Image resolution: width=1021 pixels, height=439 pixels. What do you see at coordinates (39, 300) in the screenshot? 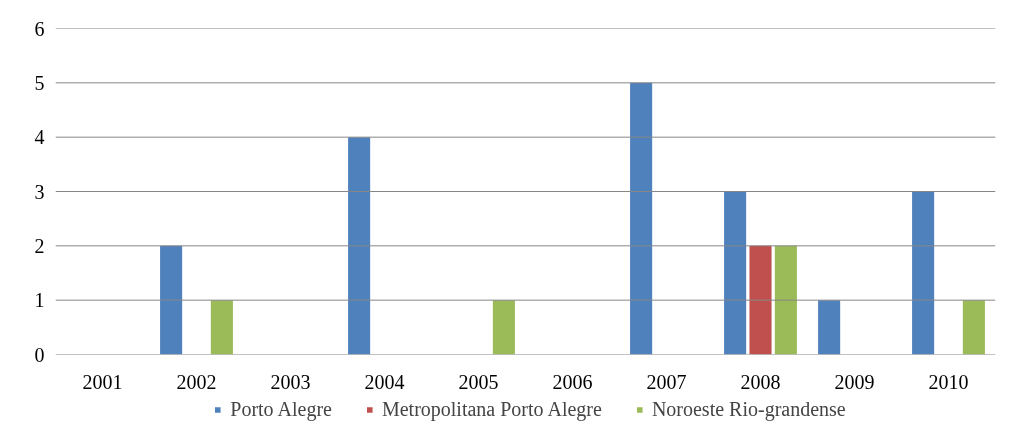
I see `y-tick-label: 1` at bounding box center [39, 300].